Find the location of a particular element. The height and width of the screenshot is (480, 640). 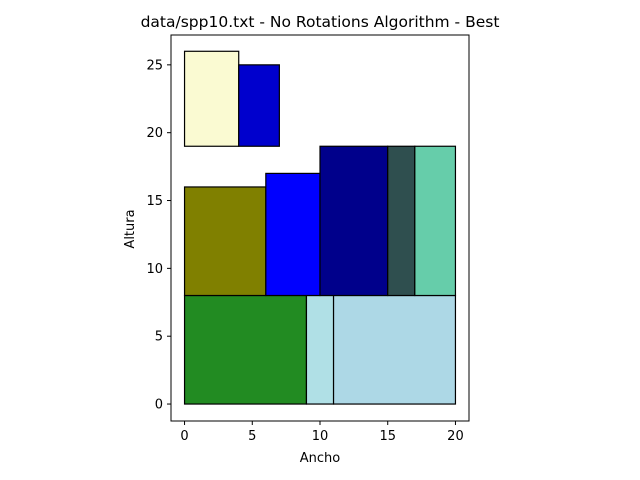

y-tick-label: 25 is located at coordinates (154, 65).